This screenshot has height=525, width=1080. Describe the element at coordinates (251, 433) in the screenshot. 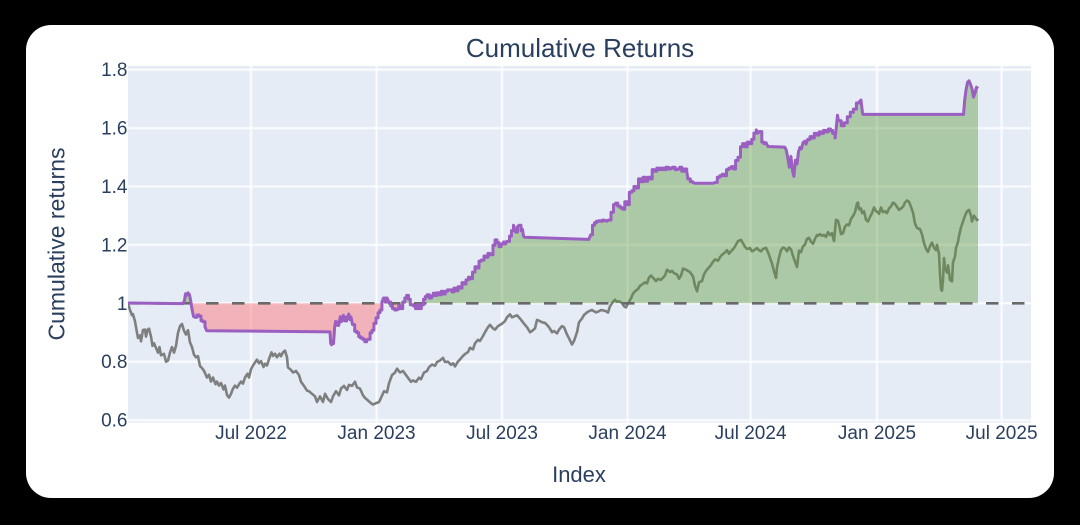

I see `svg-text: Jul 2022` at that location.